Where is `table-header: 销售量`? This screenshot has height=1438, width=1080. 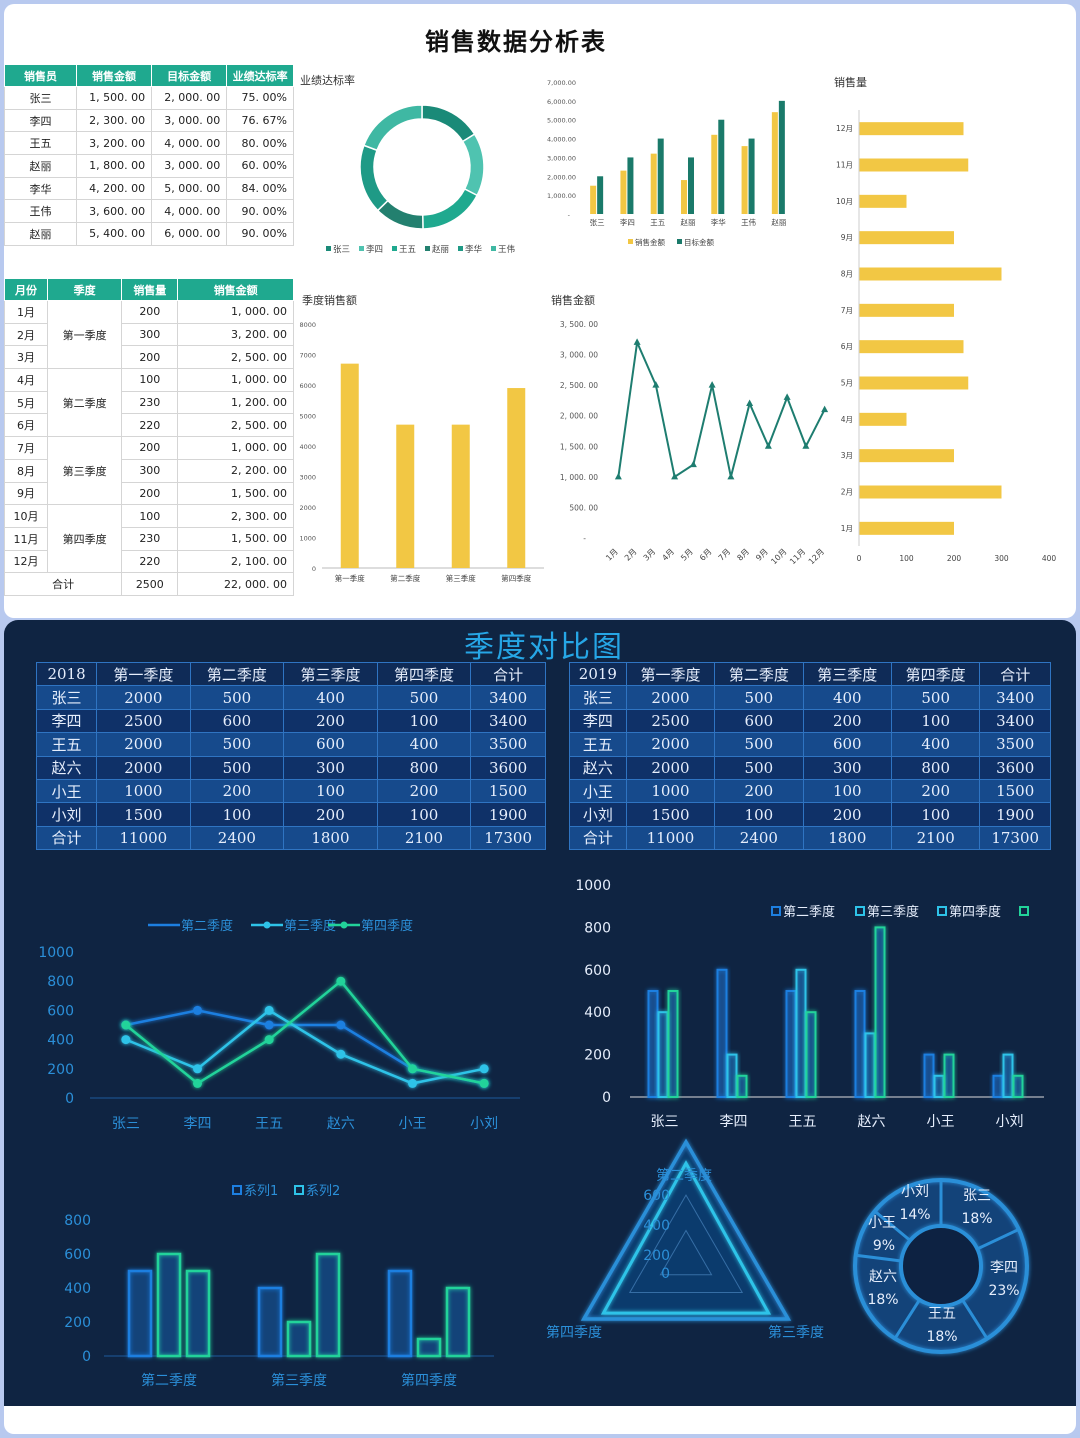 table-header: 销售量 is located at coordinates (150, 289).